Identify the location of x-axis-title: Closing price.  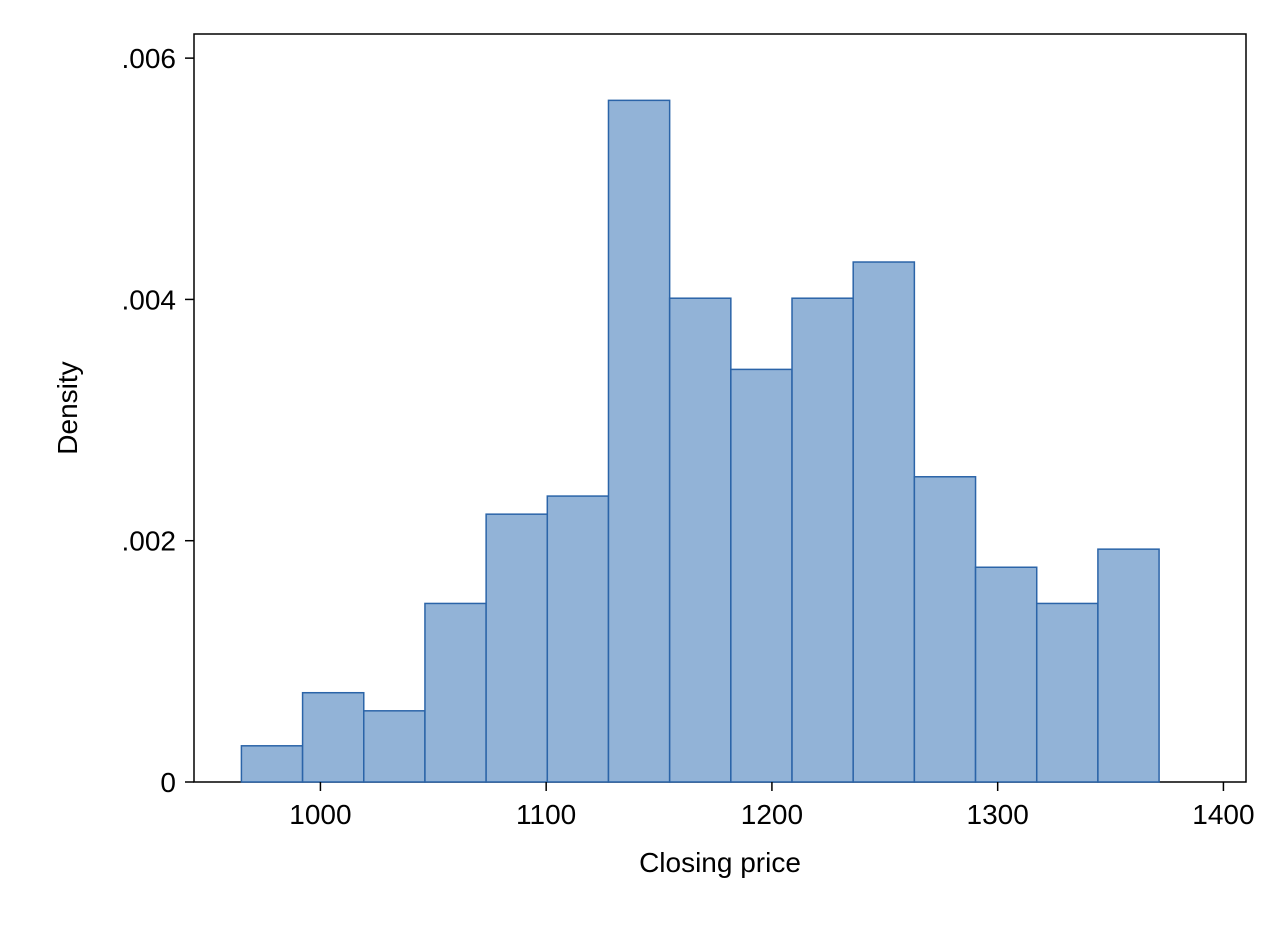
(720, 862).